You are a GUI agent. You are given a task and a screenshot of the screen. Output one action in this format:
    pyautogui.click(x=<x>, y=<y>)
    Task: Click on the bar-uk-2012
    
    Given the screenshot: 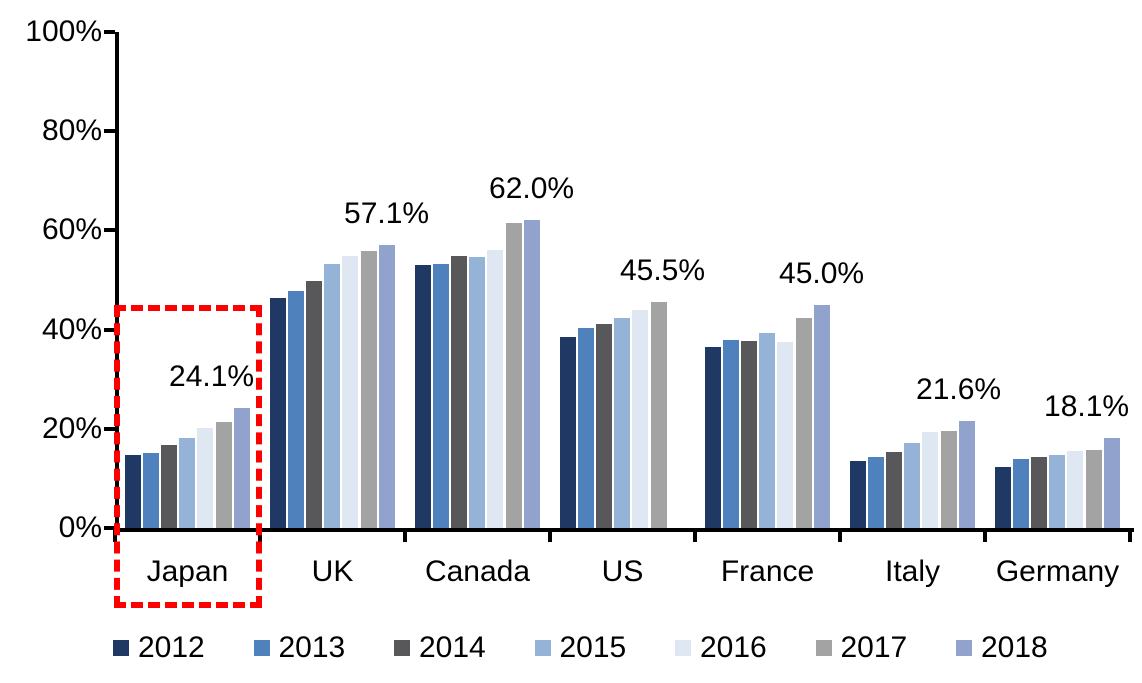 What is the action you would take?
    pyautogui.click(x=278, y=413)
    